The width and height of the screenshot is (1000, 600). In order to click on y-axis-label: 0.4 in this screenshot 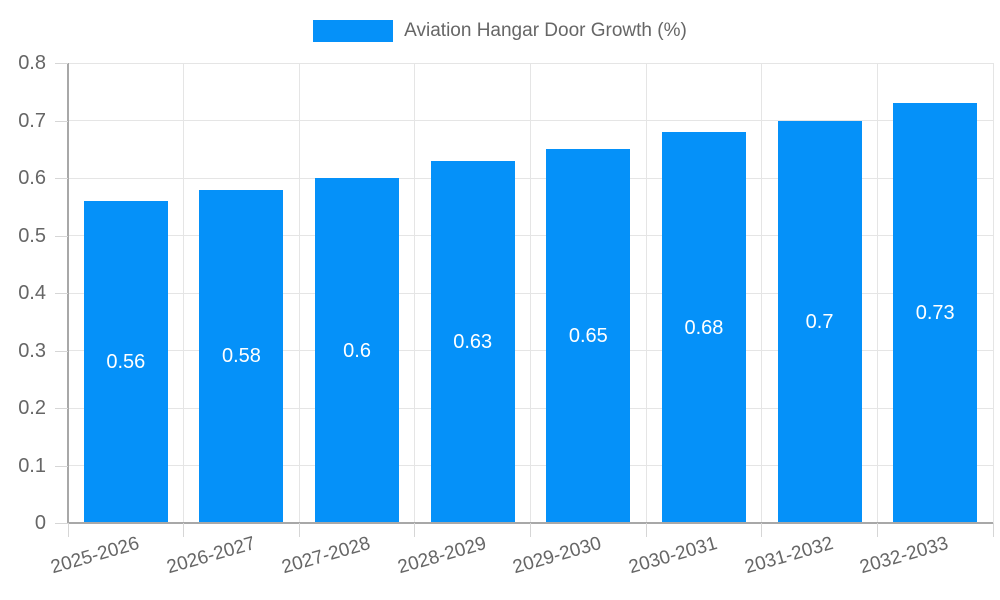, I will do `click(32, 293)`.